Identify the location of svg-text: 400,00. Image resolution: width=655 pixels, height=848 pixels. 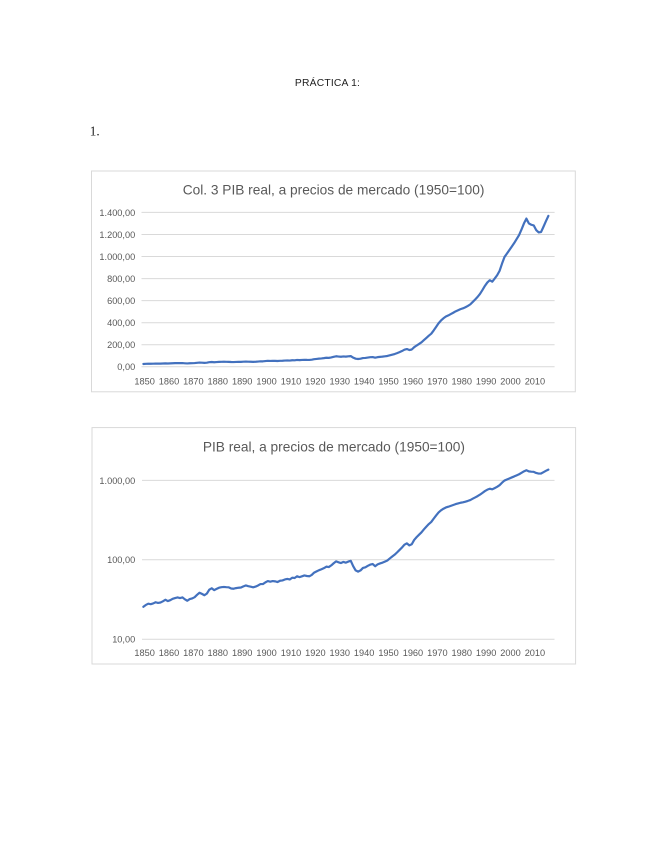
(121, 323).